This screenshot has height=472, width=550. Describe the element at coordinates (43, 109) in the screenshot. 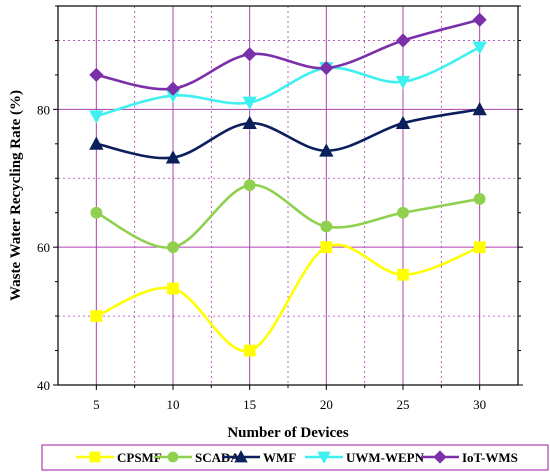

I see `y-tick-label: 80` at that location.